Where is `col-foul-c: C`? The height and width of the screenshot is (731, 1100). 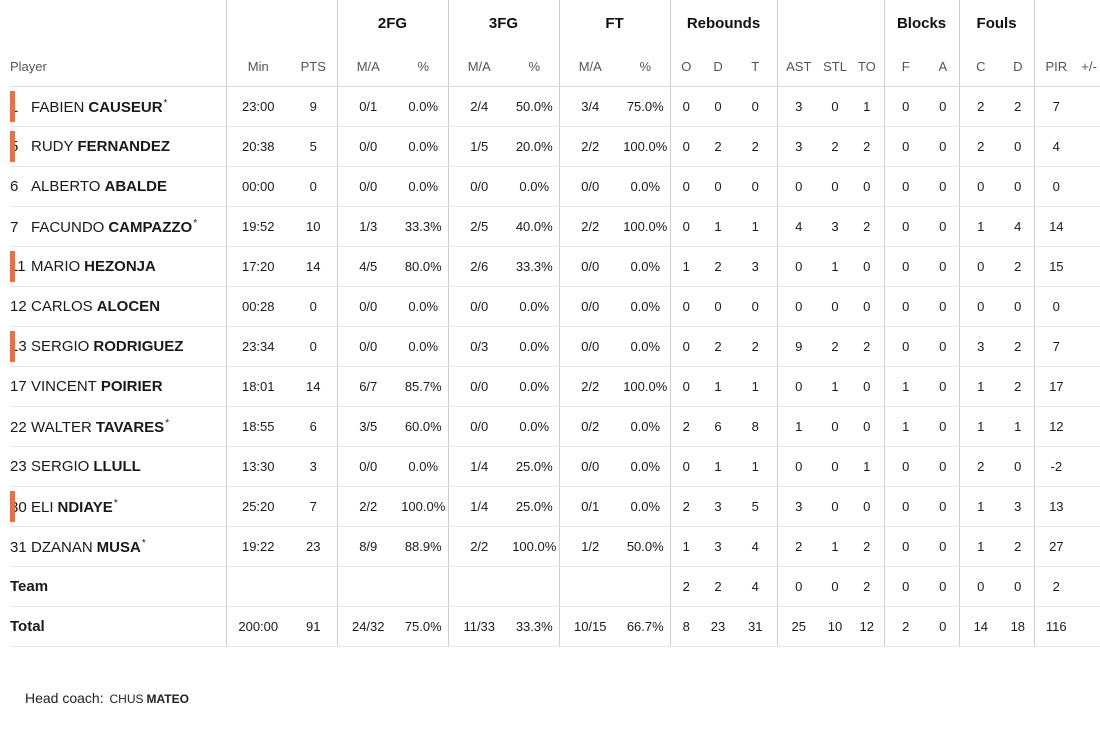 col-foul-c: C is located at coordinates (980, 66).